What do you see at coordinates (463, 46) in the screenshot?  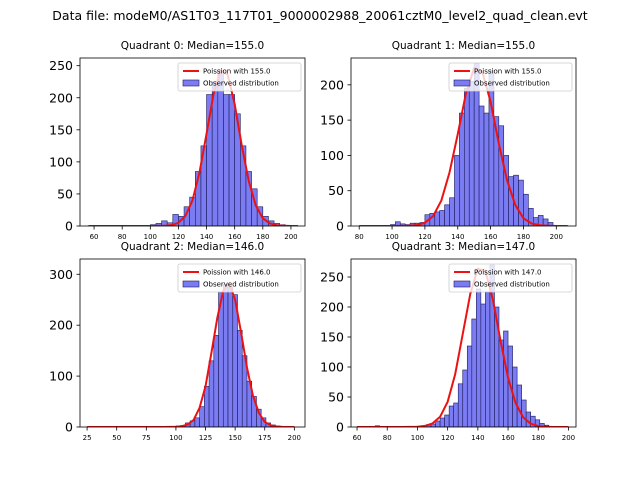 I see `subplot-title: Quadrant 1: Median=155.0` at bounding box center [463, 46].